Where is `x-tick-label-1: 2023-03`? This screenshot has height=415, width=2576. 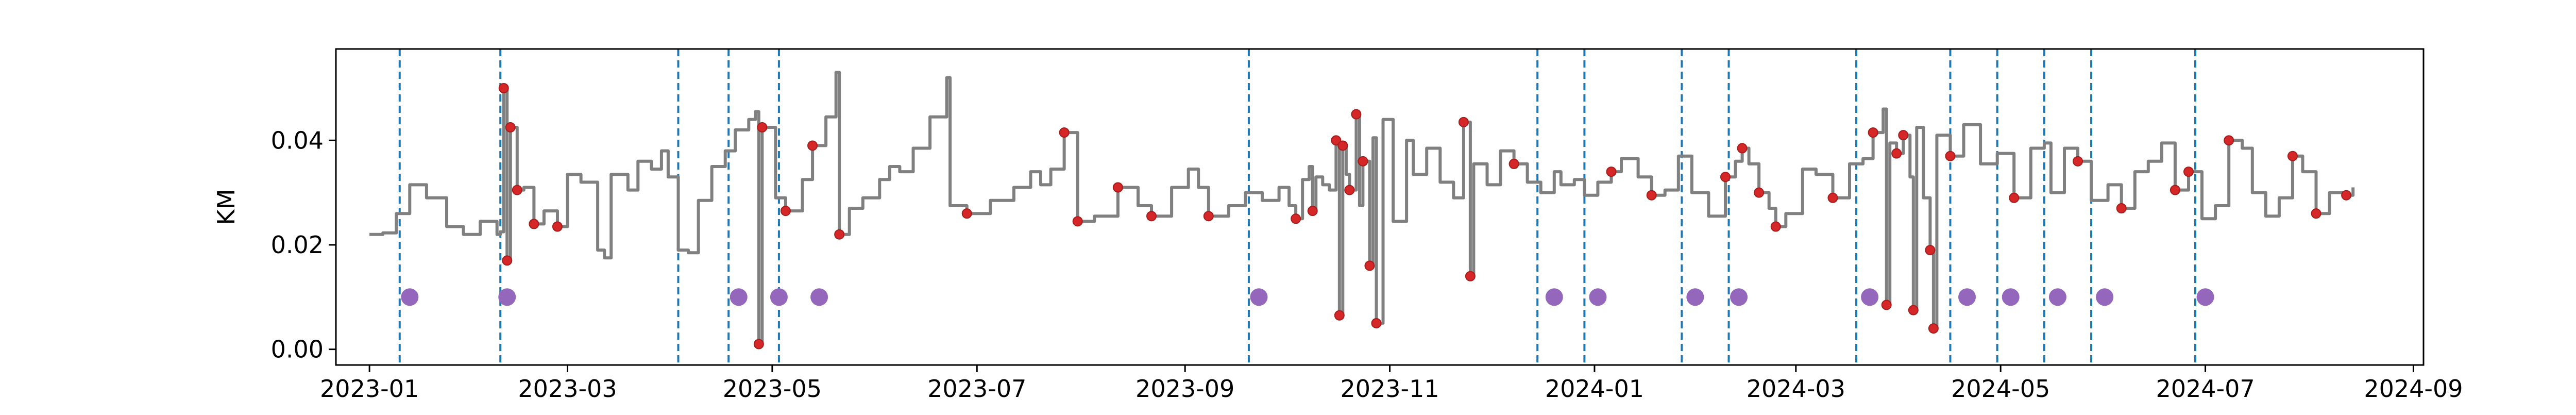 x-tick-label-1: 2023-03 is located at coordinates (567, 389).